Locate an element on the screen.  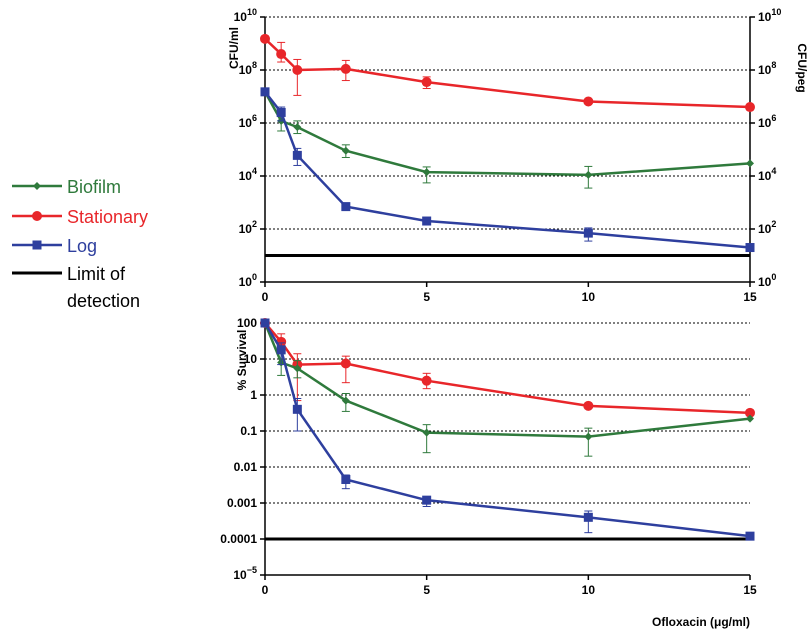
y-tick-label: 10⁻⁵ is located at coordinates (245, 573).